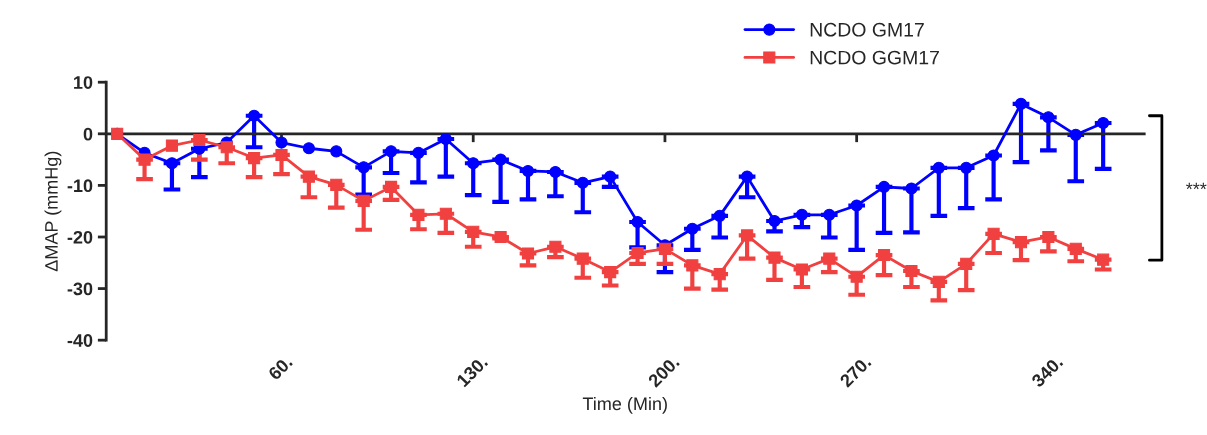 This screenshot has width=1207, height=435. I want to click on y-tick-label: -40, so click(80, 340).